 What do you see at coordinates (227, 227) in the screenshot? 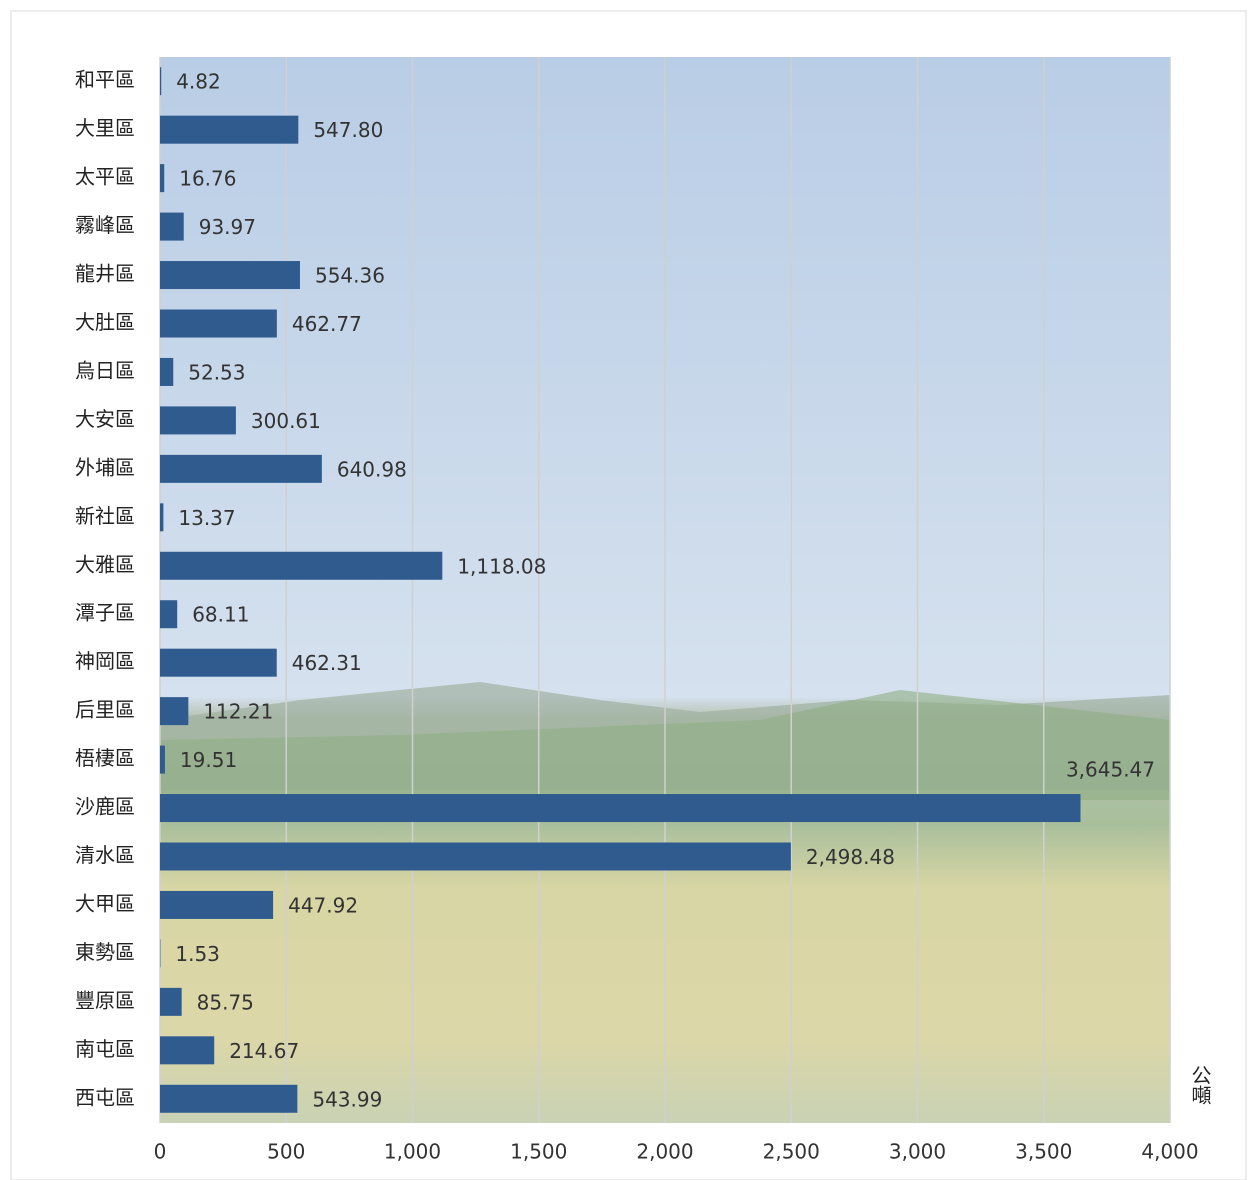
I see `value-label: 93.97` at bounding box center [227, 227].